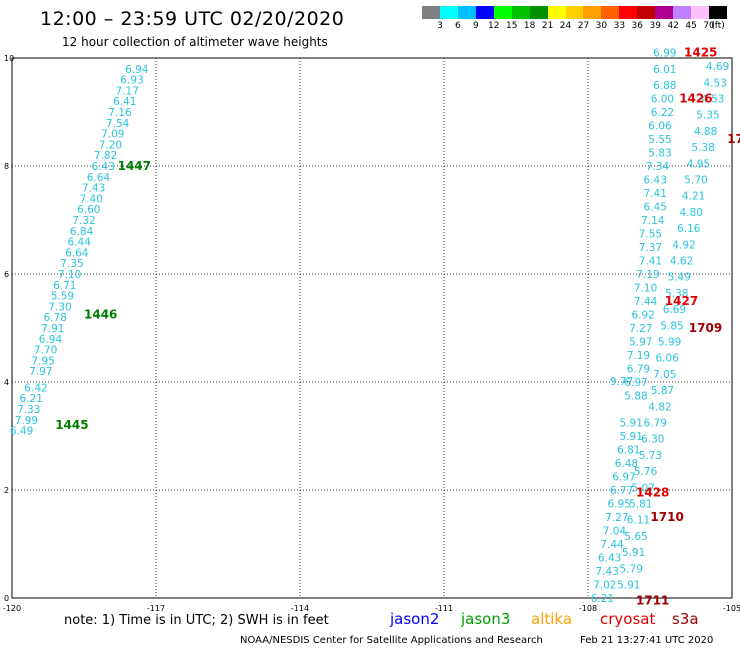 Image resolution: width=740 pixels, height=650 pixels. What do you see at coordinates (440, 26) in the screenshot?
I see `legend-label: 3` at bounding box center [440, 26].